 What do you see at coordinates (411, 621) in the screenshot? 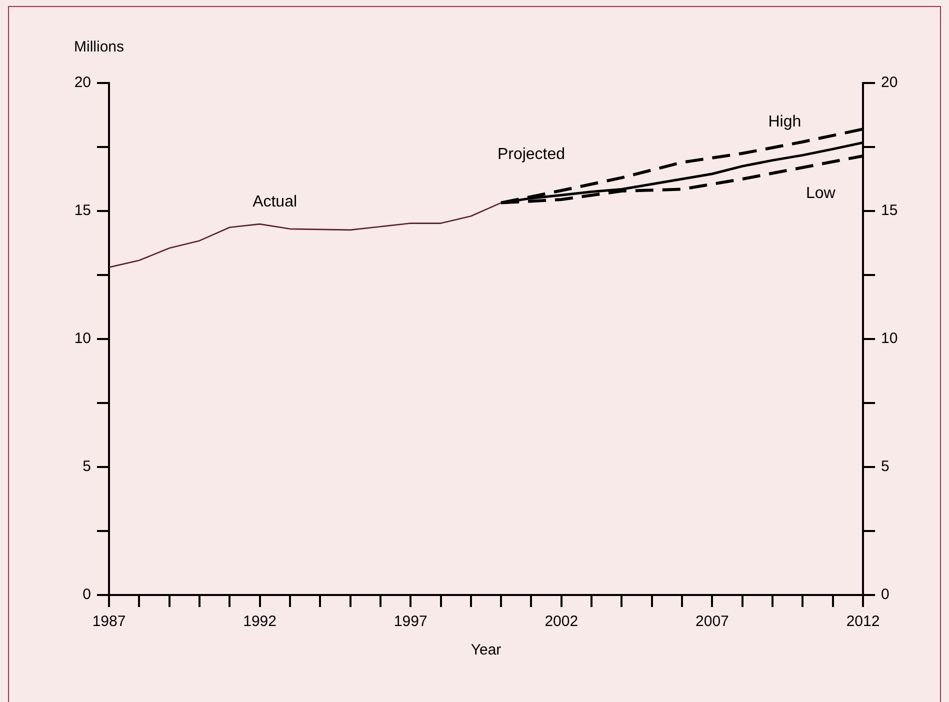
I see `x-tick-label: 1997` at bounding box center [411, 621].